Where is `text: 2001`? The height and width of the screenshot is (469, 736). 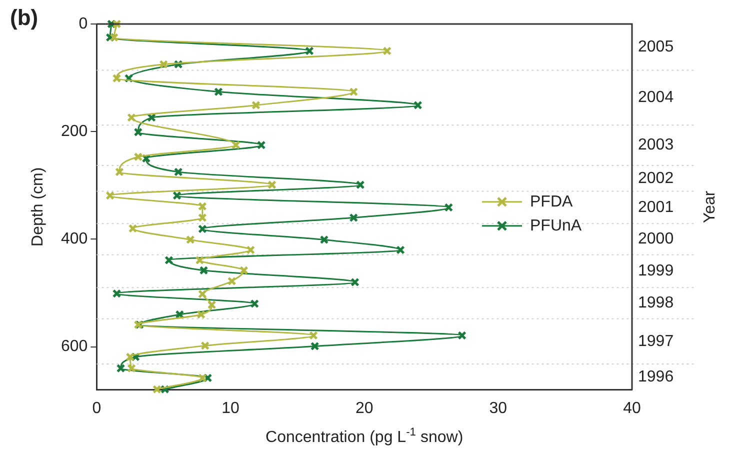 text: 2001 is located at coordinates (656, 207).